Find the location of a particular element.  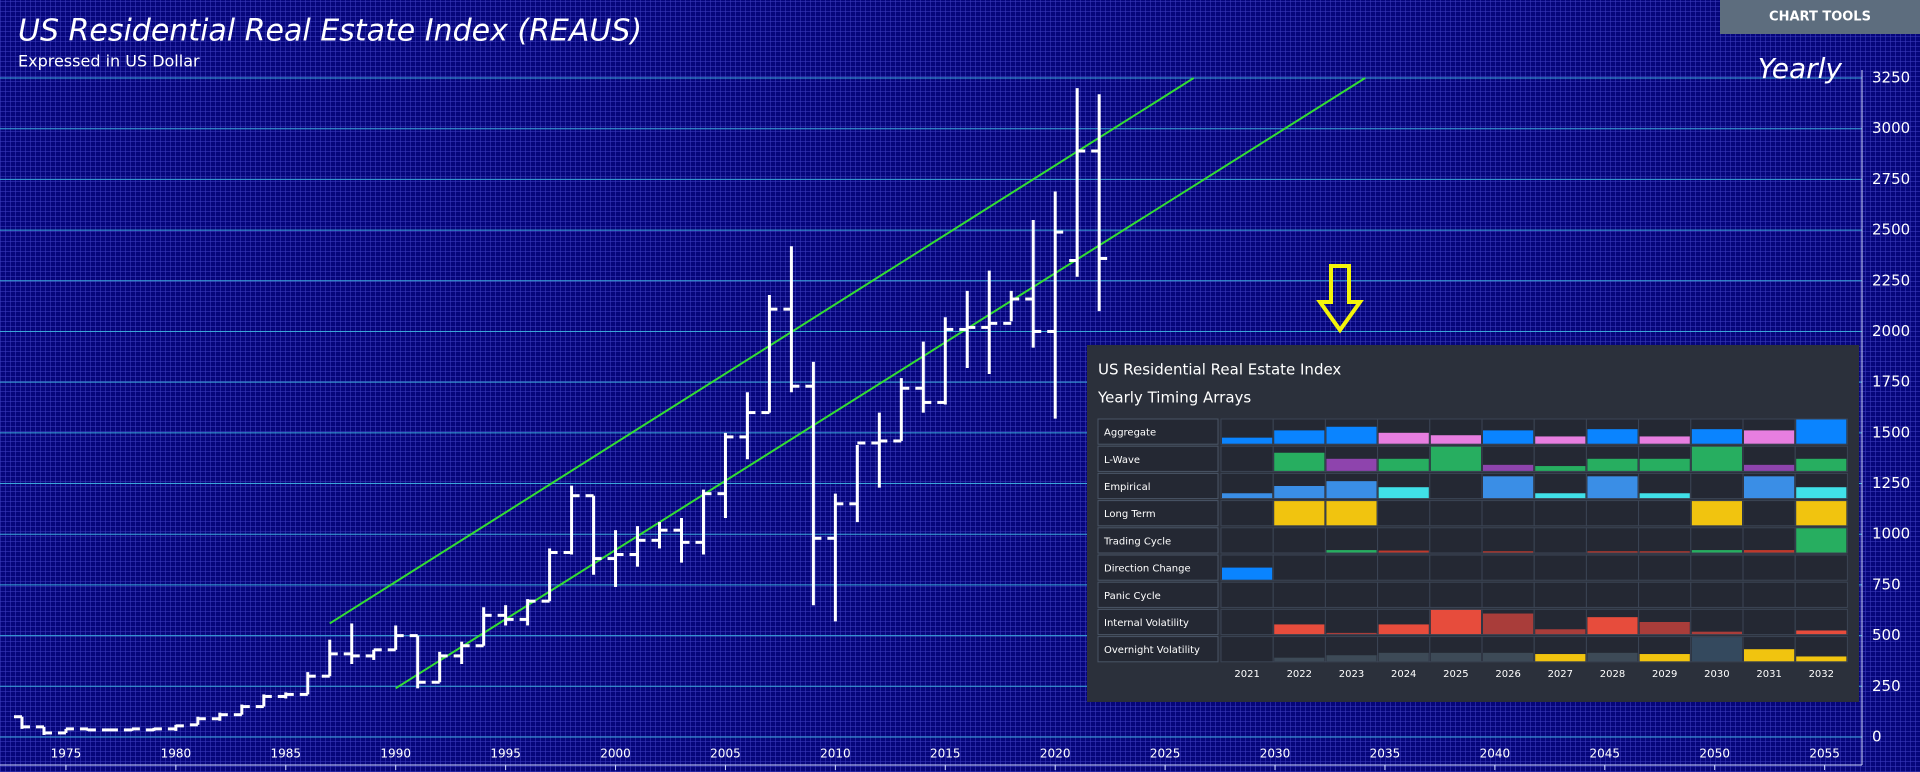

y-tick-label: 1000 is located at coordinates (1891, 534).